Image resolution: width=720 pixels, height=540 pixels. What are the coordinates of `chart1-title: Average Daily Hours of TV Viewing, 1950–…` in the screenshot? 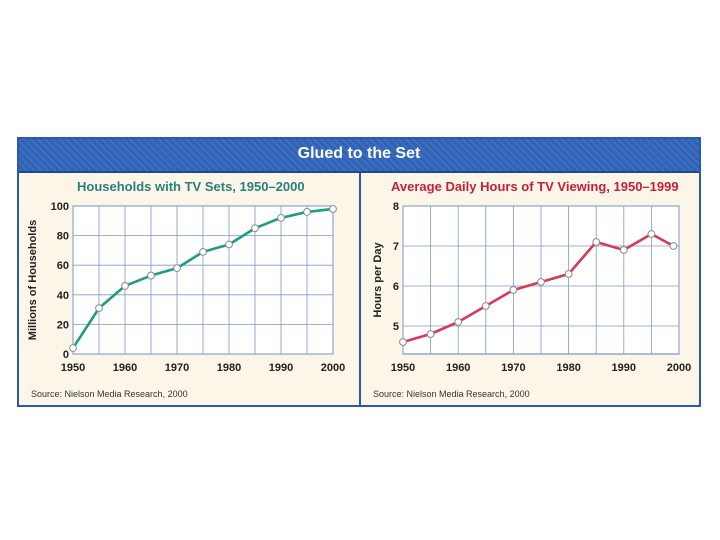 It's located at (535, 186).